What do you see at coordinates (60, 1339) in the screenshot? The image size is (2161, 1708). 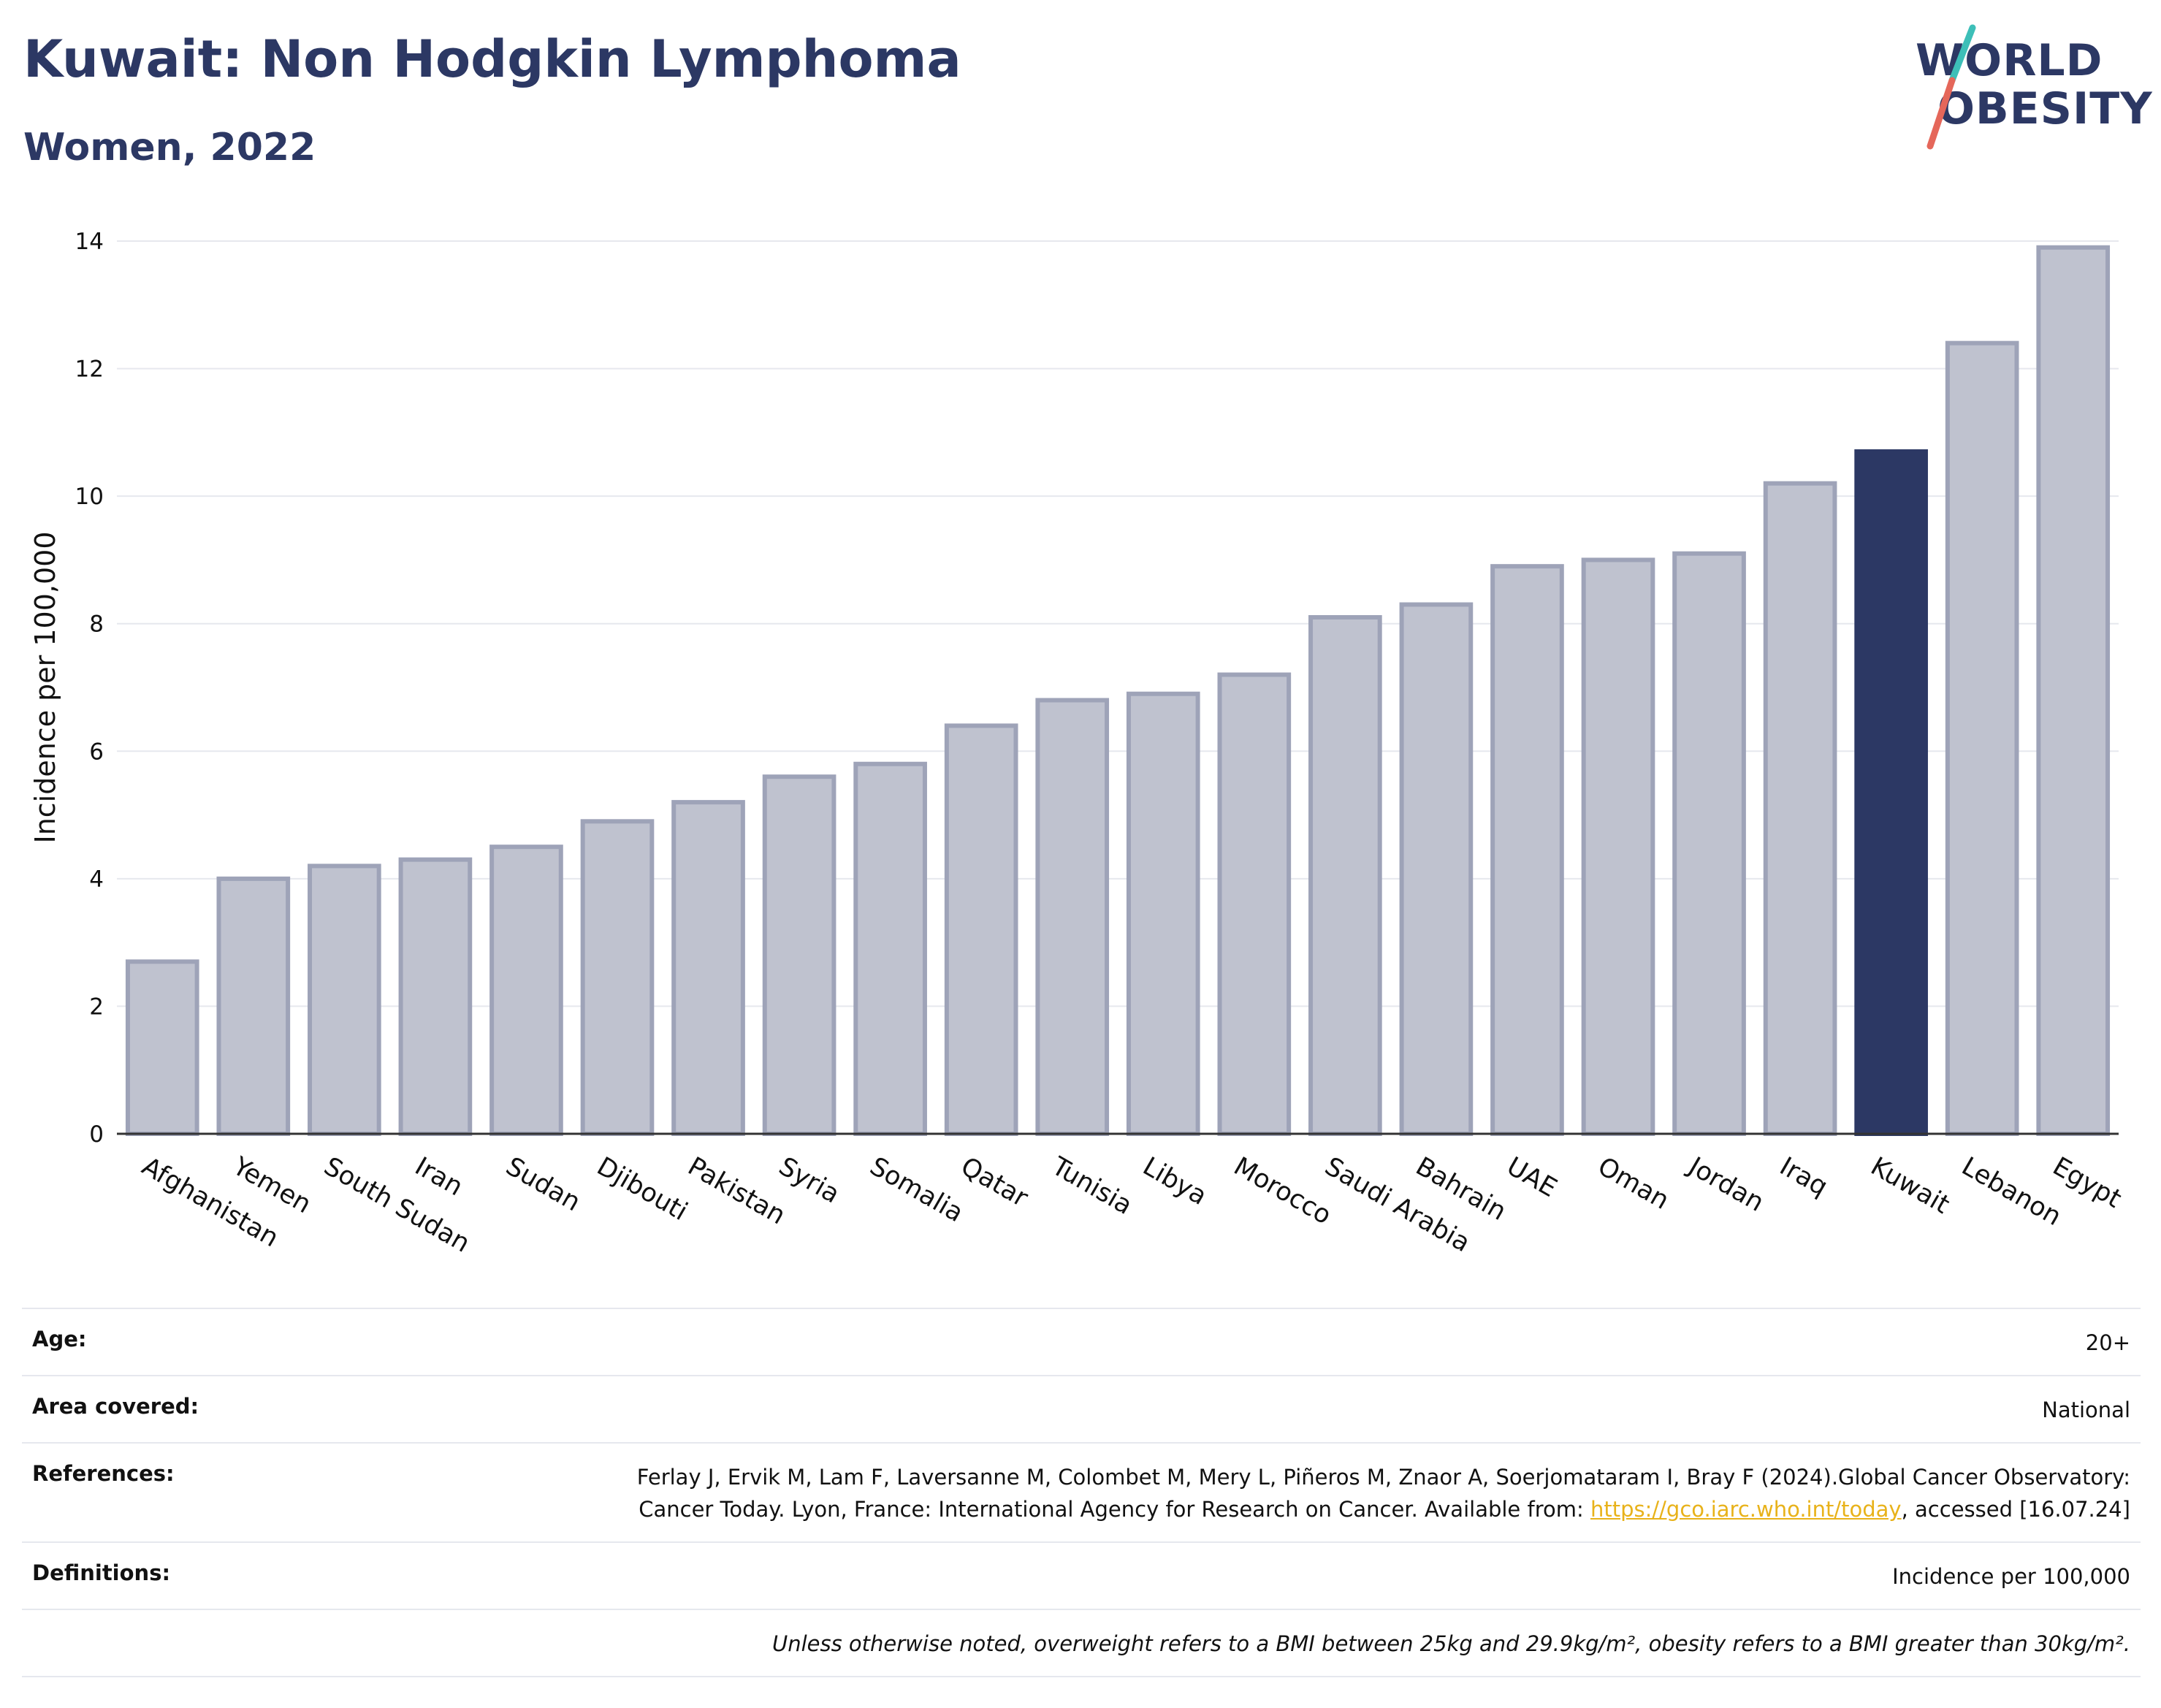 I see `age-label: Age:` at bounding box center [60, 1339].